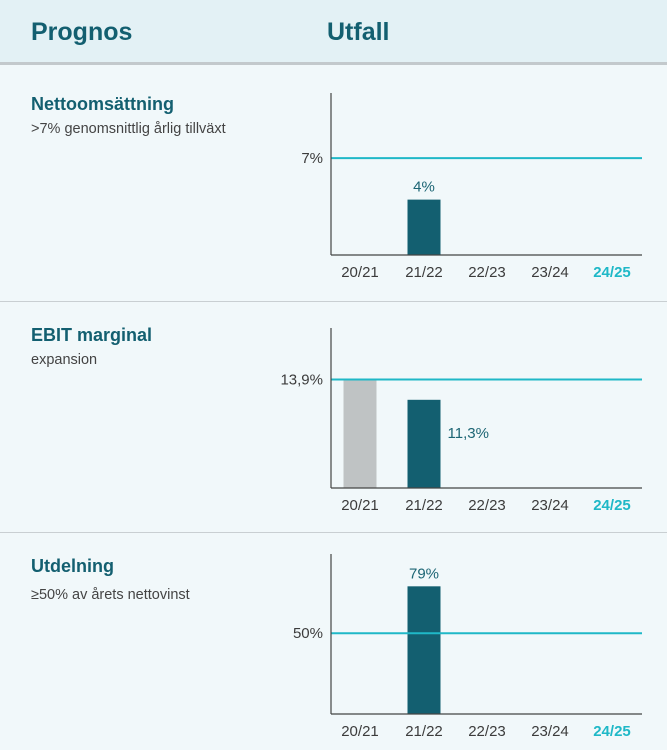  Describe the element at coordinates (92, 335) in the screenshot. I see `section-title-ebit: EBIT marginal` at that location.